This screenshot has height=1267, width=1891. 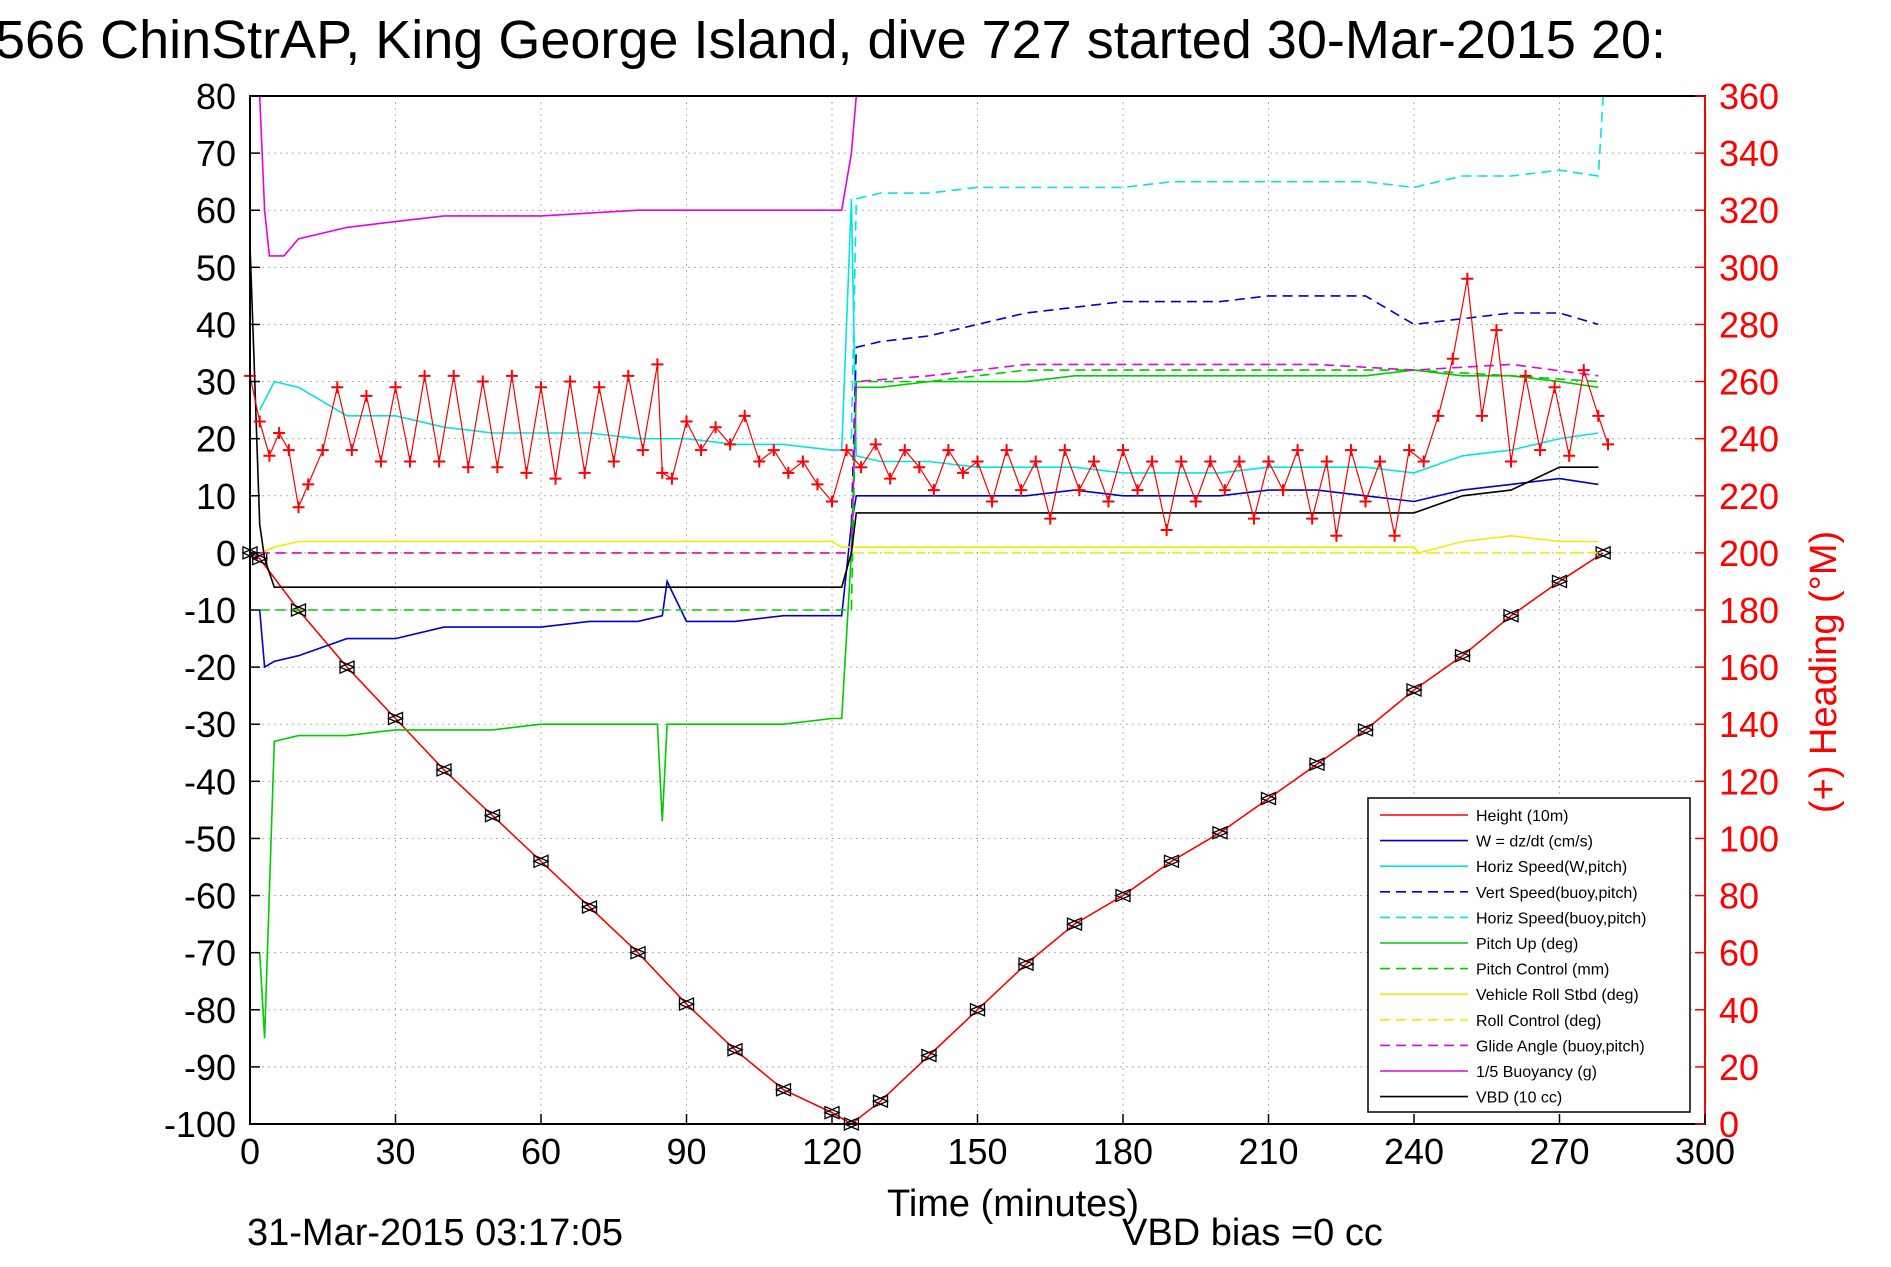 I want to click on legend-label-11: VBD (10 cc), so click(x=1519, y=1098).